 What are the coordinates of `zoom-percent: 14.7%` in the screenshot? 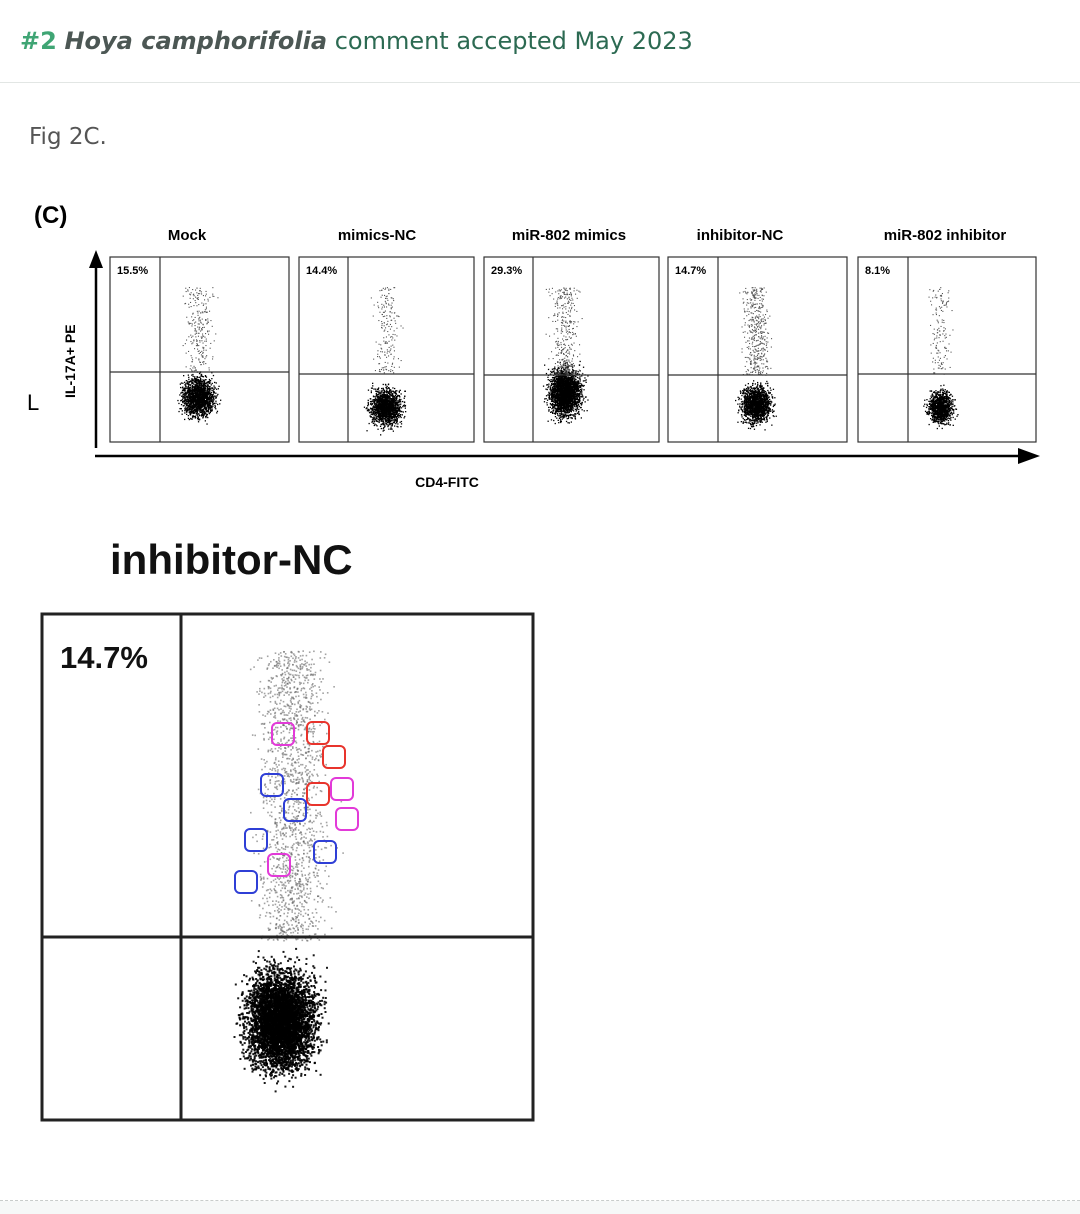 It's located at (104, 657).